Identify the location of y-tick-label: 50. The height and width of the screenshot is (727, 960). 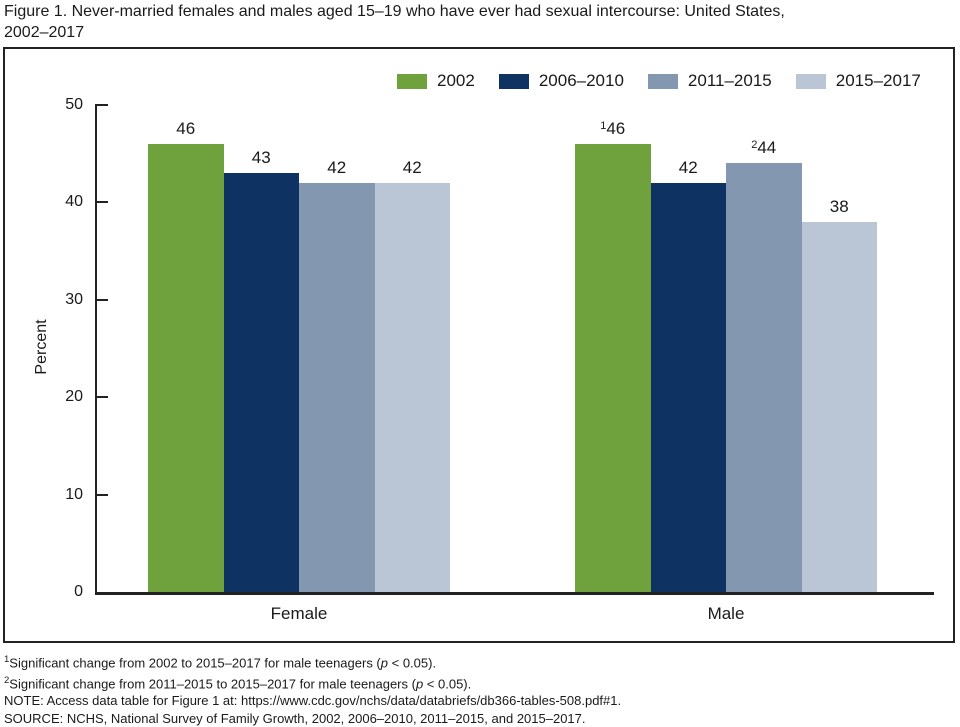
(74, 104).